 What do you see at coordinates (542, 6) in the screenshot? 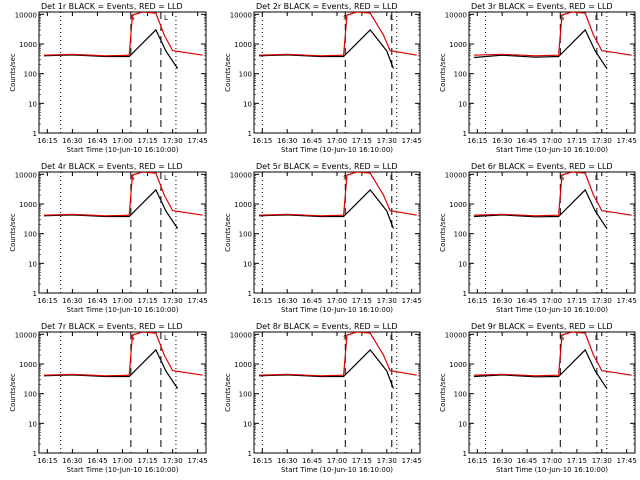
I see `panel-title: Det 3r BLACK = Events, RED = LLD` at bounding box center [542, 6].